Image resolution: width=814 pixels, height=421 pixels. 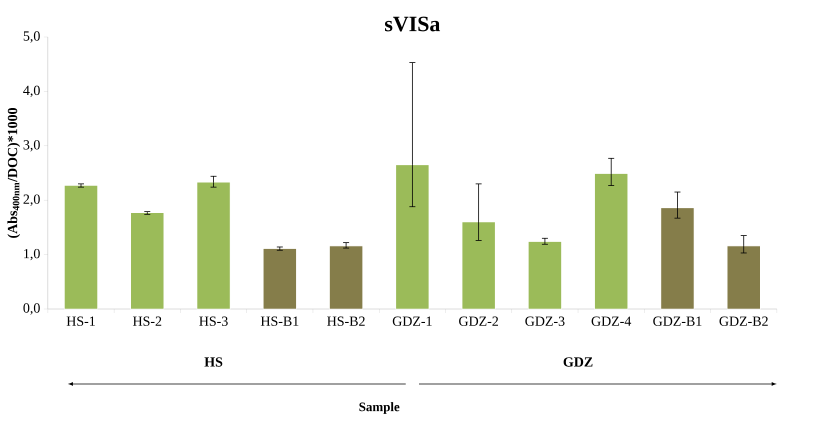 What do you see at coordinates (677, 321) in the screenshot?
I see `x-tick-label: GDZ-B1` at bounding box center [677, 321].